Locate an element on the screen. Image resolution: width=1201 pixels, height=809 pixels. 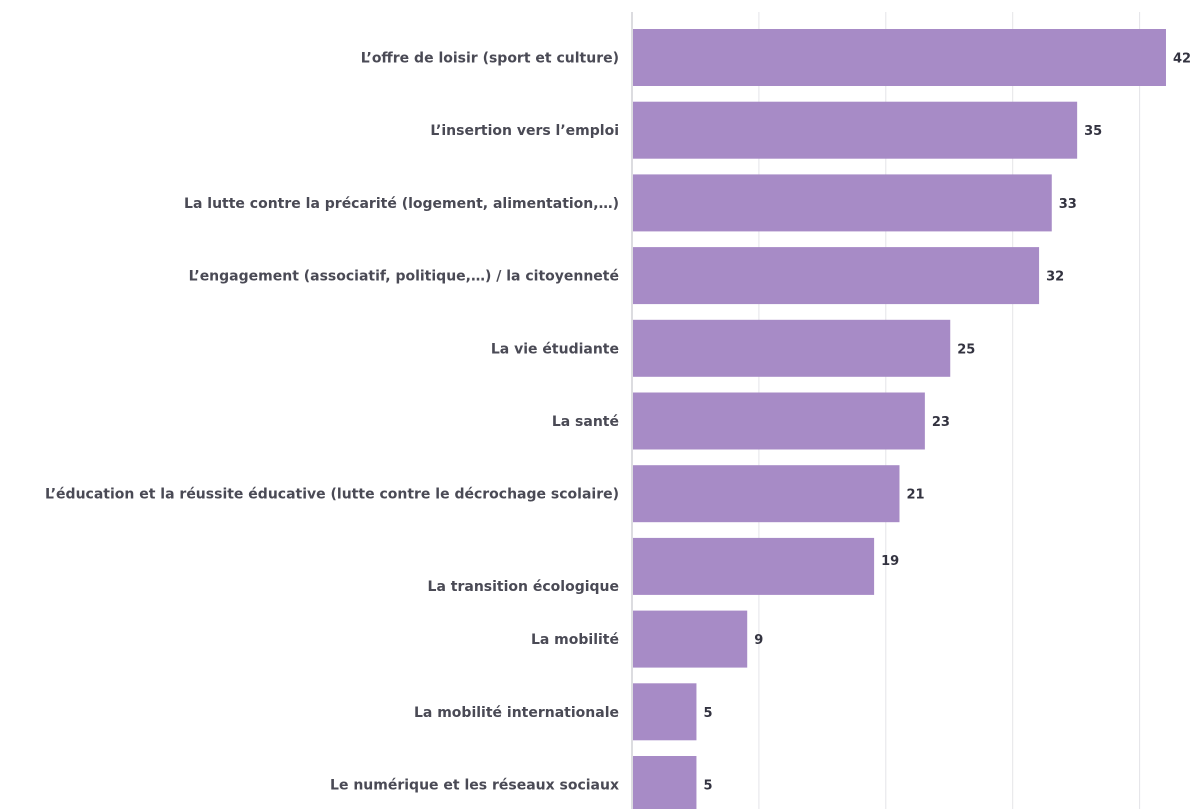
category-label-1: L’offre de loisir (sport et culture) is located at coordinates (490, 59).